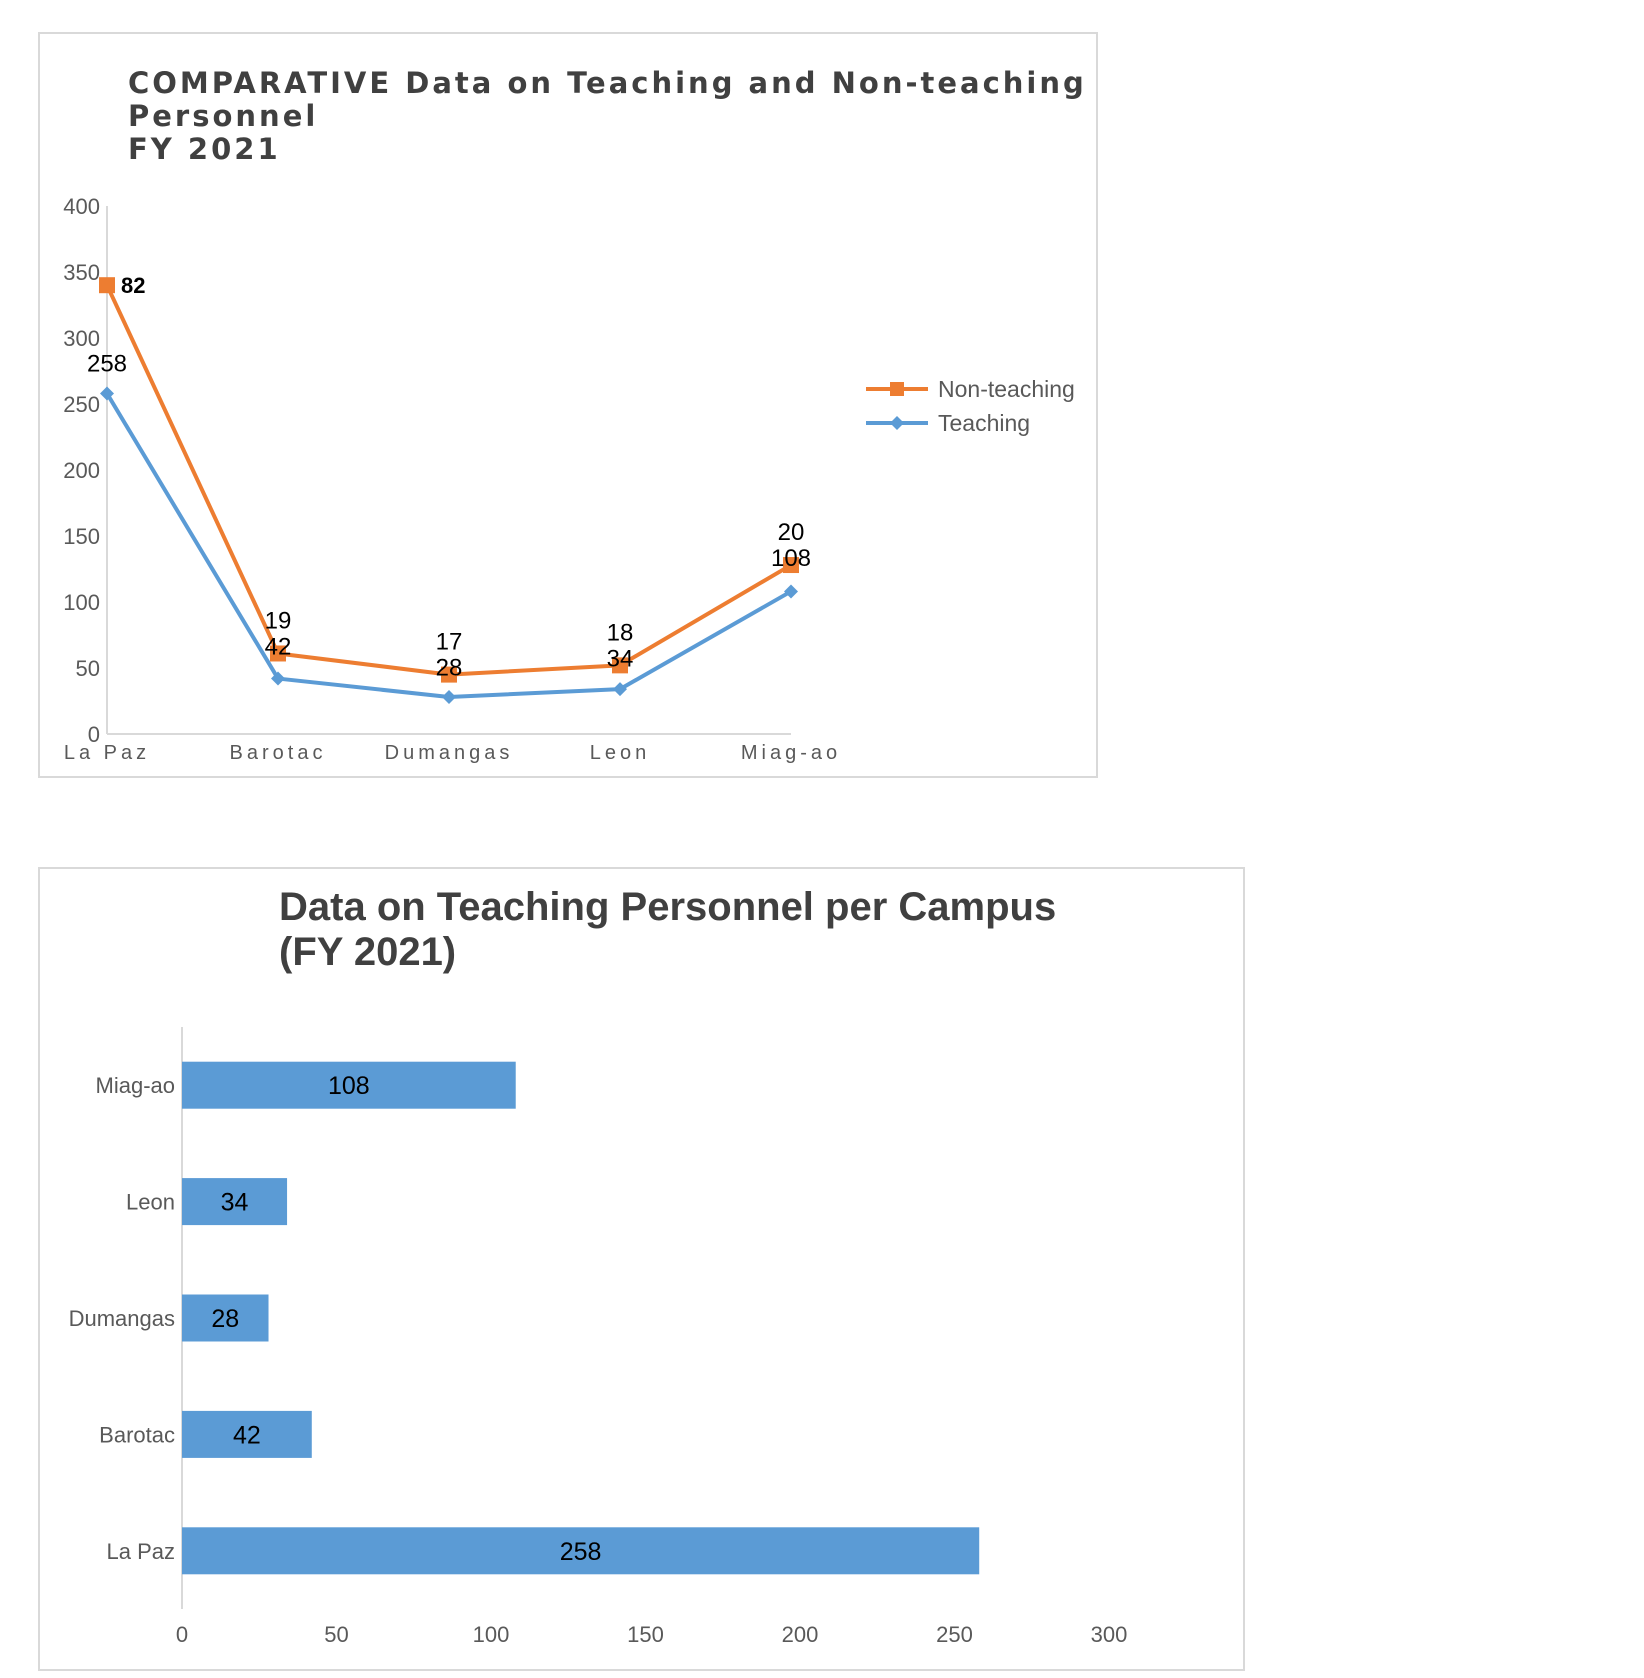  What do you see at coordinates (122, 1318) in the screenshot?
I see `y-category-label: Dumangas` at bounding box center [122, 1318].